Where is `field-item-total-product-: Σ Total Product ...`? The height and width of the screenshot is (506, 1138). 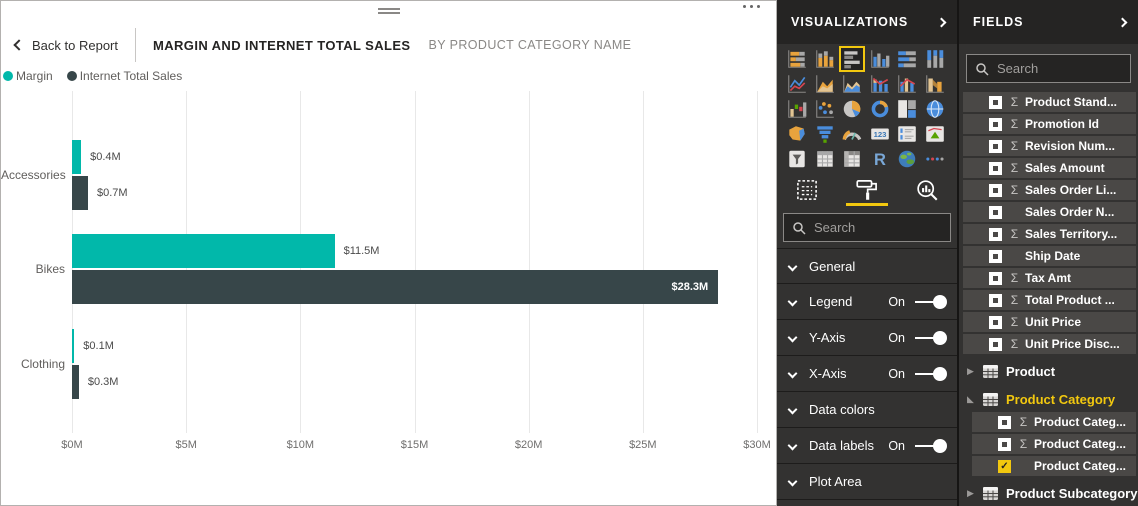
field-item-total-product-: Σ Total Product ... is located at coordinates (1049, 300).